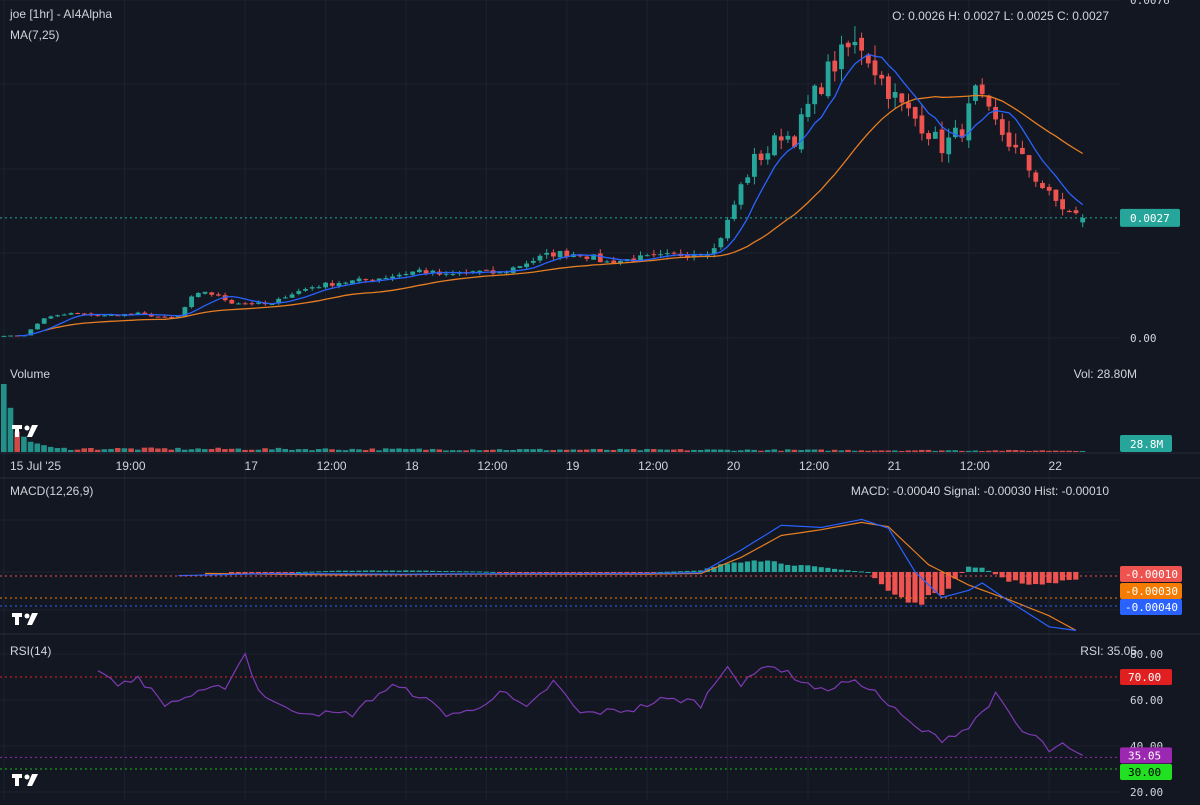  I want to click on tradingview-logo-icon, so click(25, 619).